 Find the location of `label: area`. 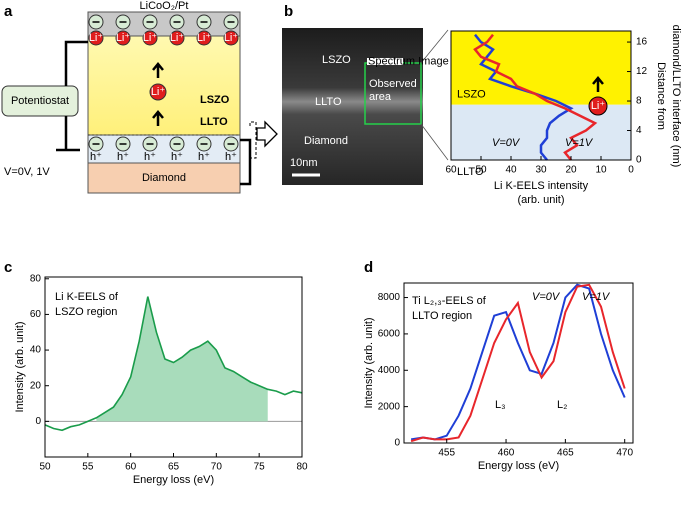

label: area is located at coordinates (380, 97).